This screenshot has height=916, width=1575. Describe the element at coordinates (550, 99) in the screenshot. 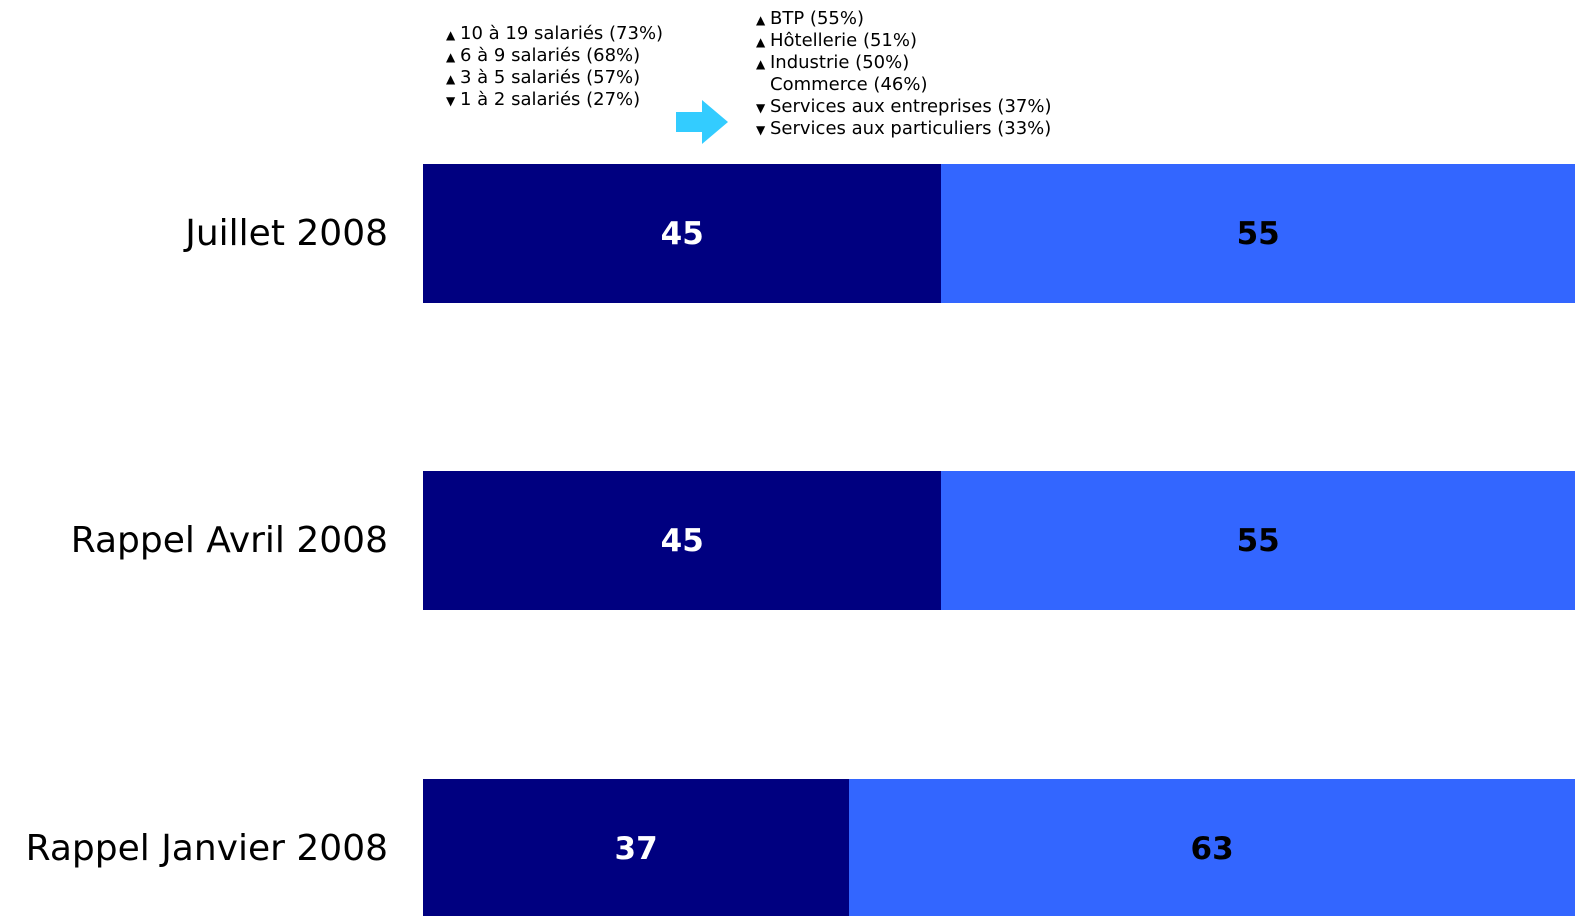

I see `note-text: 1 à 2 salariés (27%)` at that location.